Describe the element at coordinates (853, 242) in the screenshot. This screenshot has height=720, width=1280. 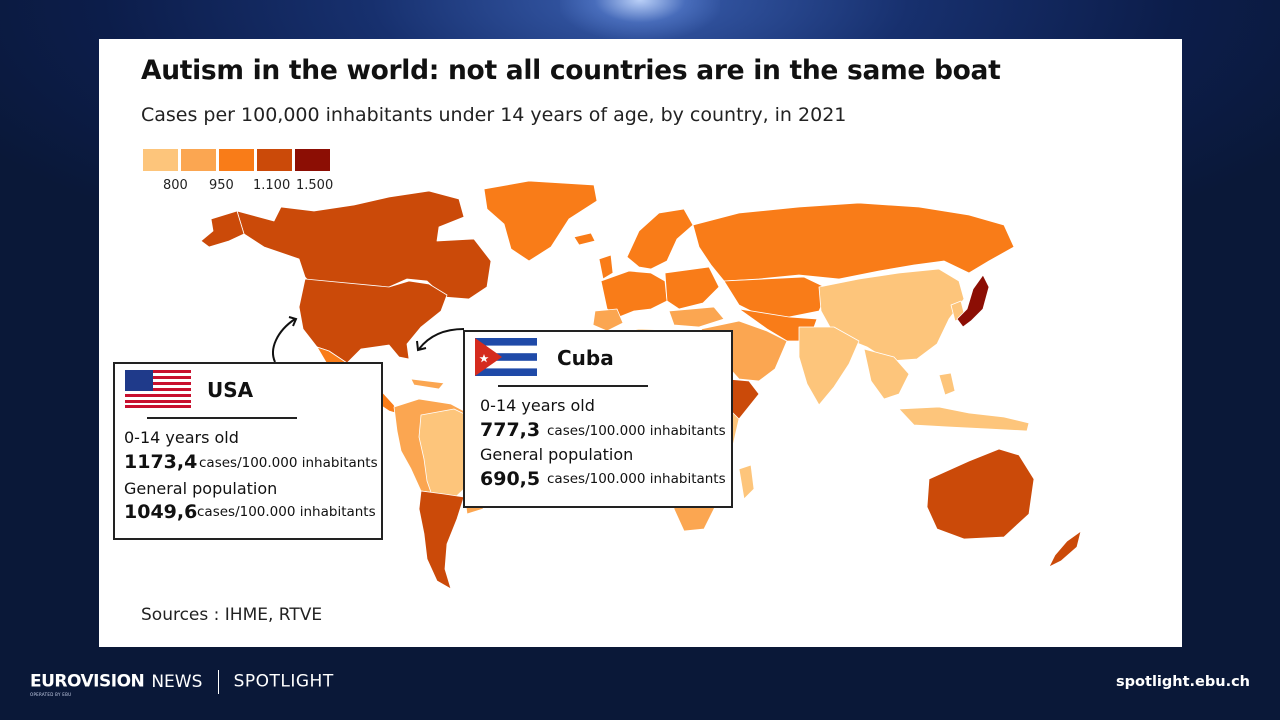
I see `russia-region` at that location.